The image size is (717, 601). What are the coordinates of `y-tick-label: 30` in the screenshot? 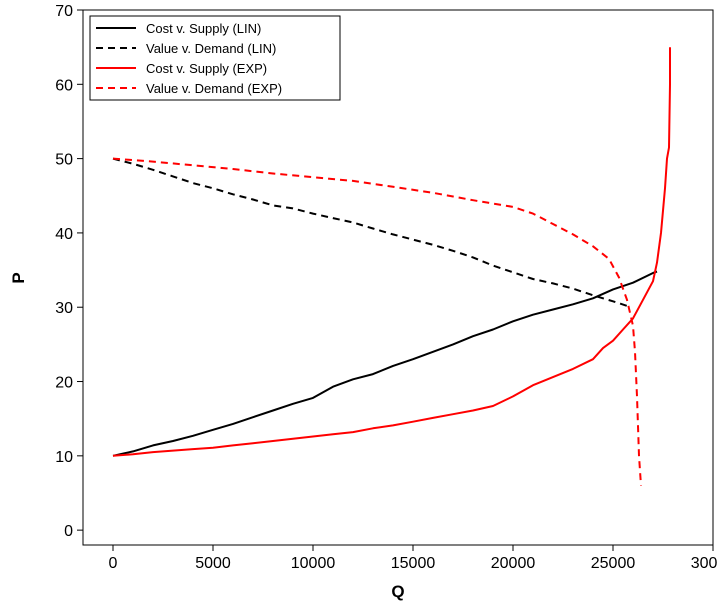 It's located at (64, 308).